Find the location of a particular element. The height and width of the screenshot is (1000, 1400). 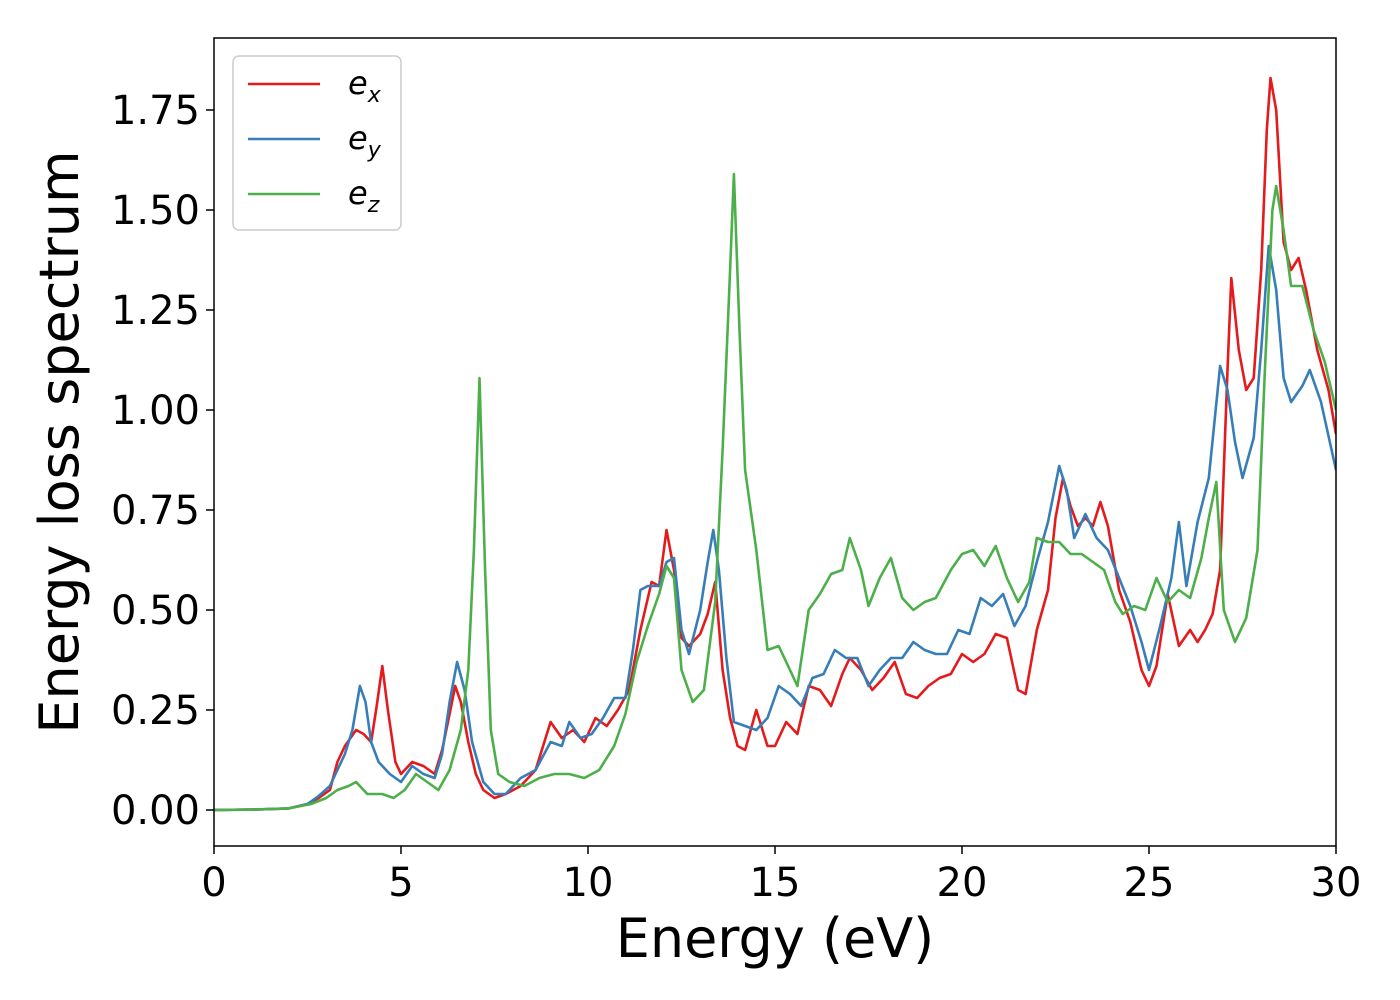

y-tick-label: 1.50 is located at coordinates (155, 211).